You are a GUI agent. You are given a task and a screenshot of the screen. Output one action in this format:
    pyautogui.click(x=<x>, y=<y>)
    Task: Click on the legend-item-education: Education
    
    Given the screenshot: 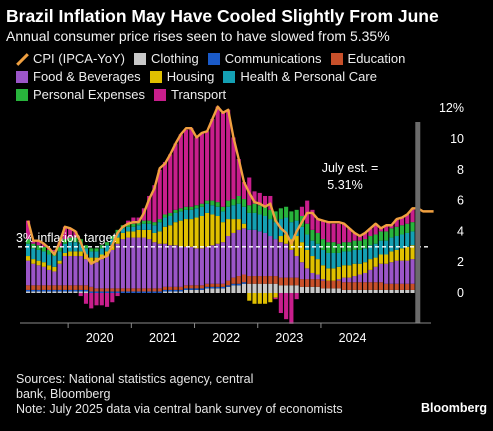 What is the action you would take?
    pyautogui.click(x=367, y=59)
    